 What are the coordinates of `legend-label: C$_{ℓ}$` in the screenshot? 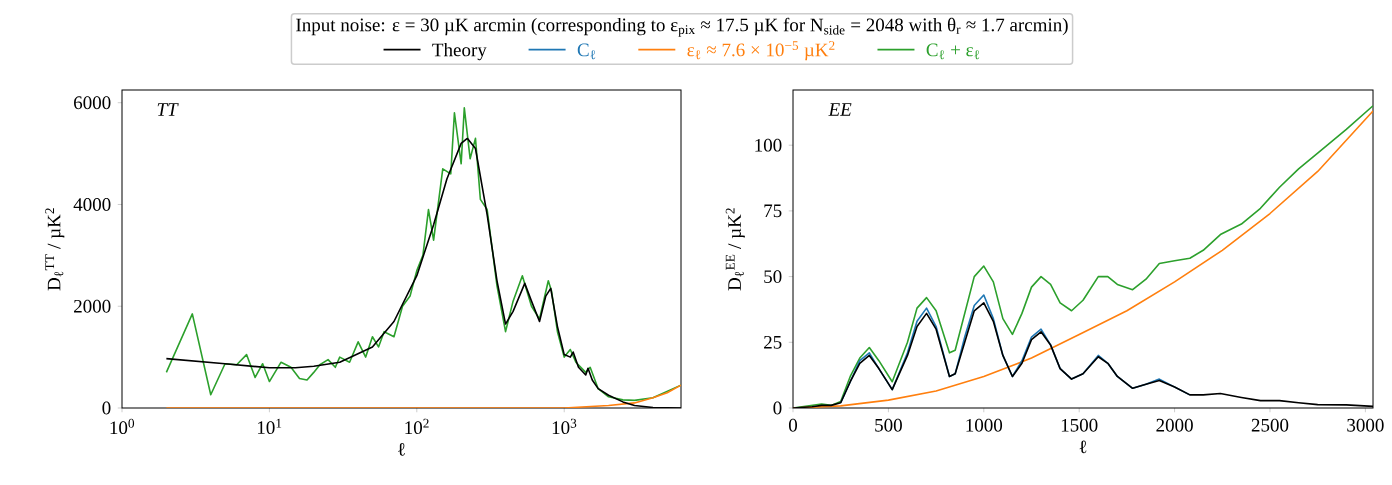 It's located at (586, 51).